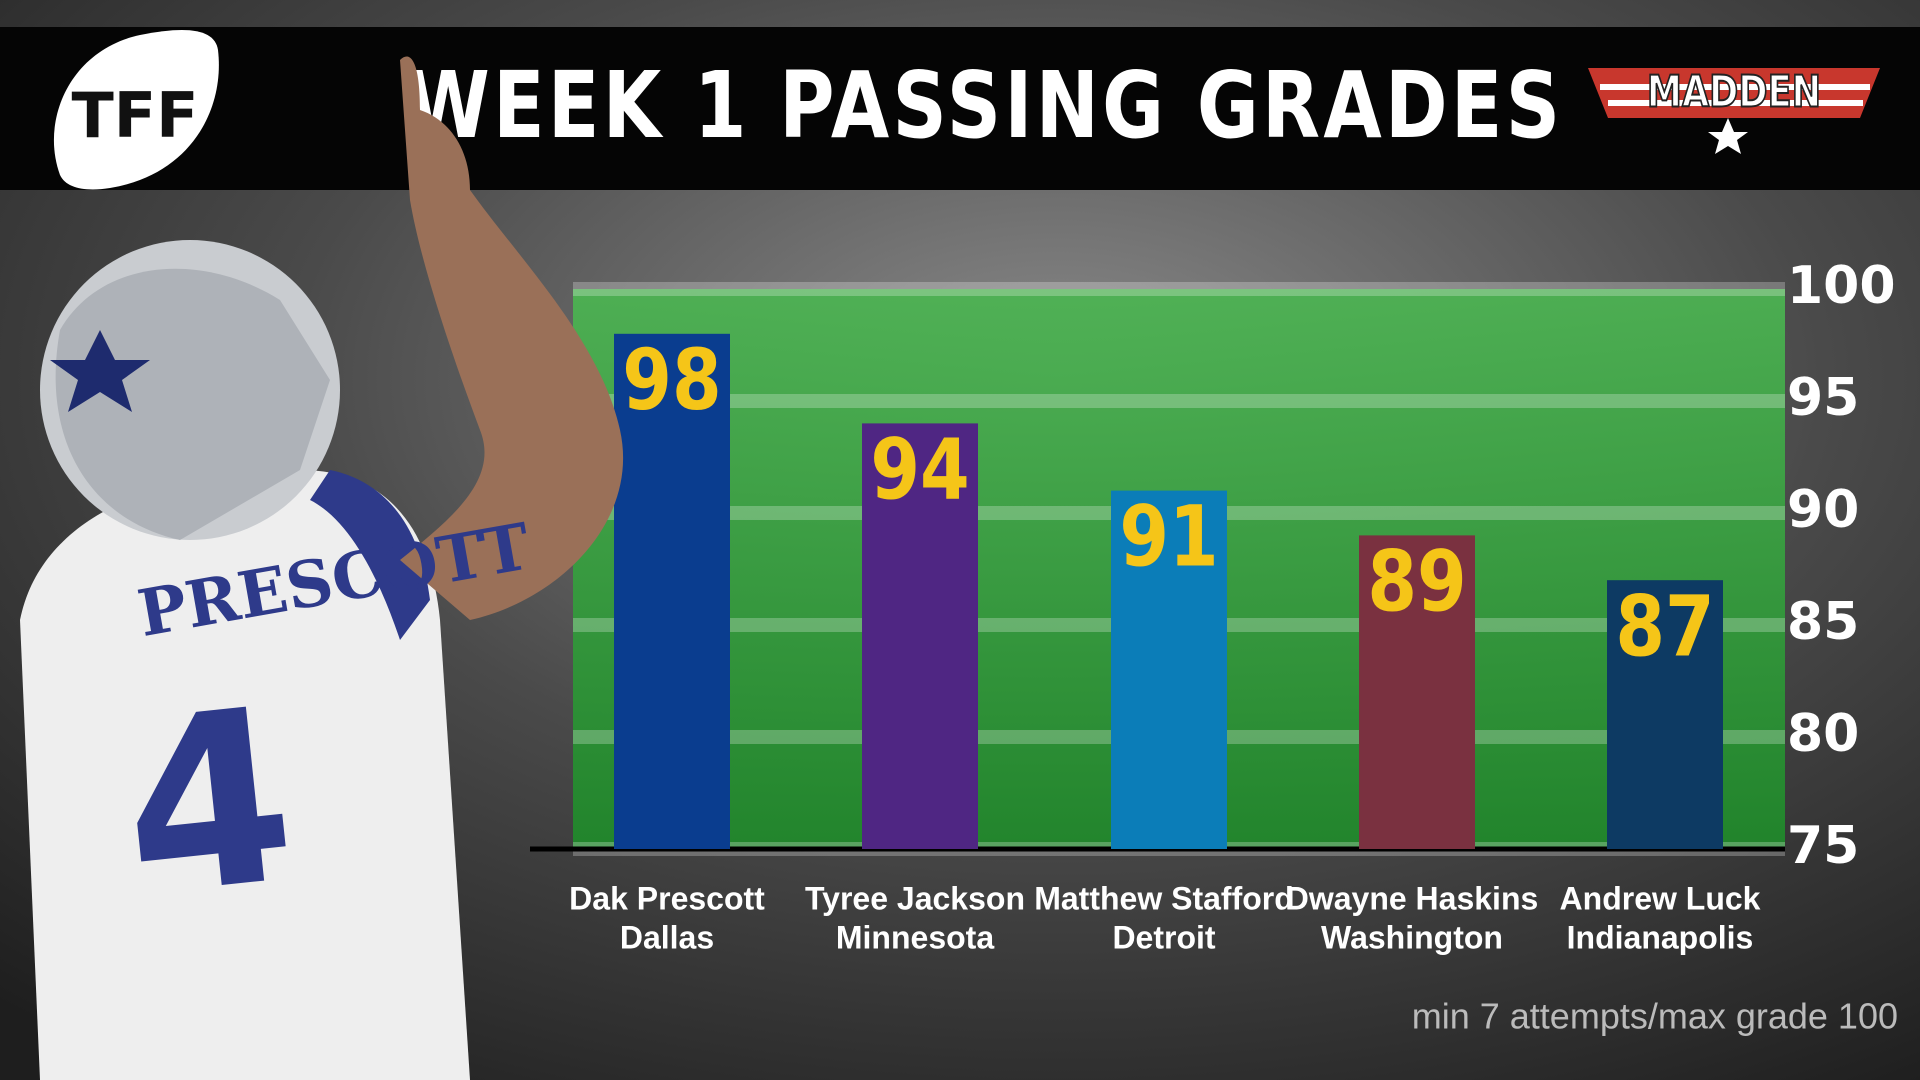 This screenshot has height=1080, width=1920. Describe the element at coordinates (667, 937) in the screenshot. I see `x-tick-sublabel: Dallas` at that location.